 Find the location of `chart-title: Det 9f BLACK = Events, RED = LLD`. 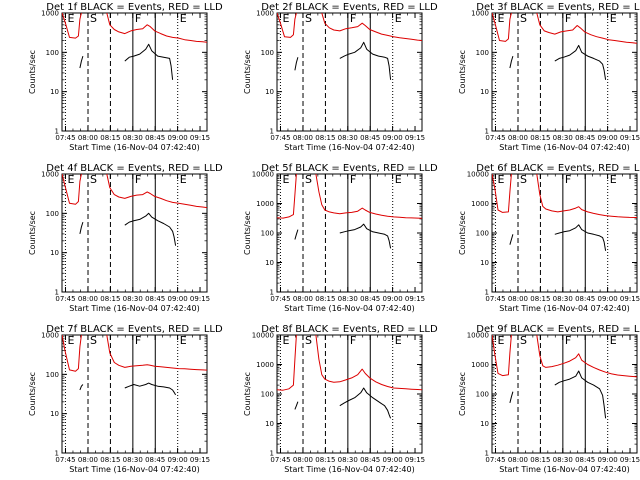

chart-title: Det 9f BLACK = Events, RED = LLD is located at coordinates (558, 329).